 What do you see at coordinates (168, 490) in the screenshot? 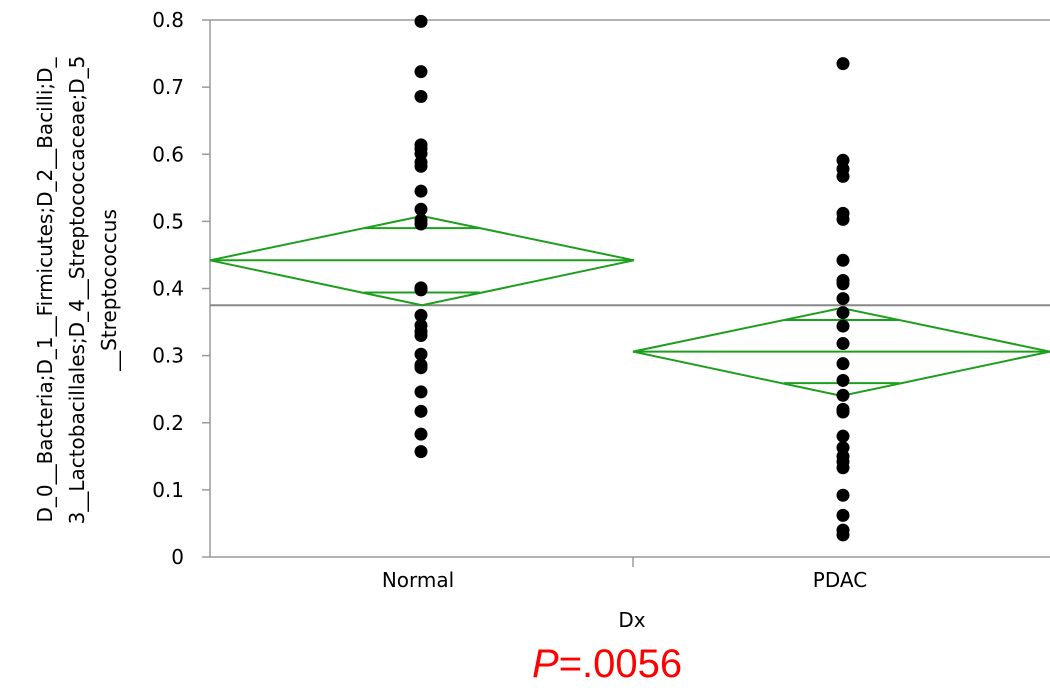
I see `y-tick-label: 0.1` at bounding box center [168, 490].